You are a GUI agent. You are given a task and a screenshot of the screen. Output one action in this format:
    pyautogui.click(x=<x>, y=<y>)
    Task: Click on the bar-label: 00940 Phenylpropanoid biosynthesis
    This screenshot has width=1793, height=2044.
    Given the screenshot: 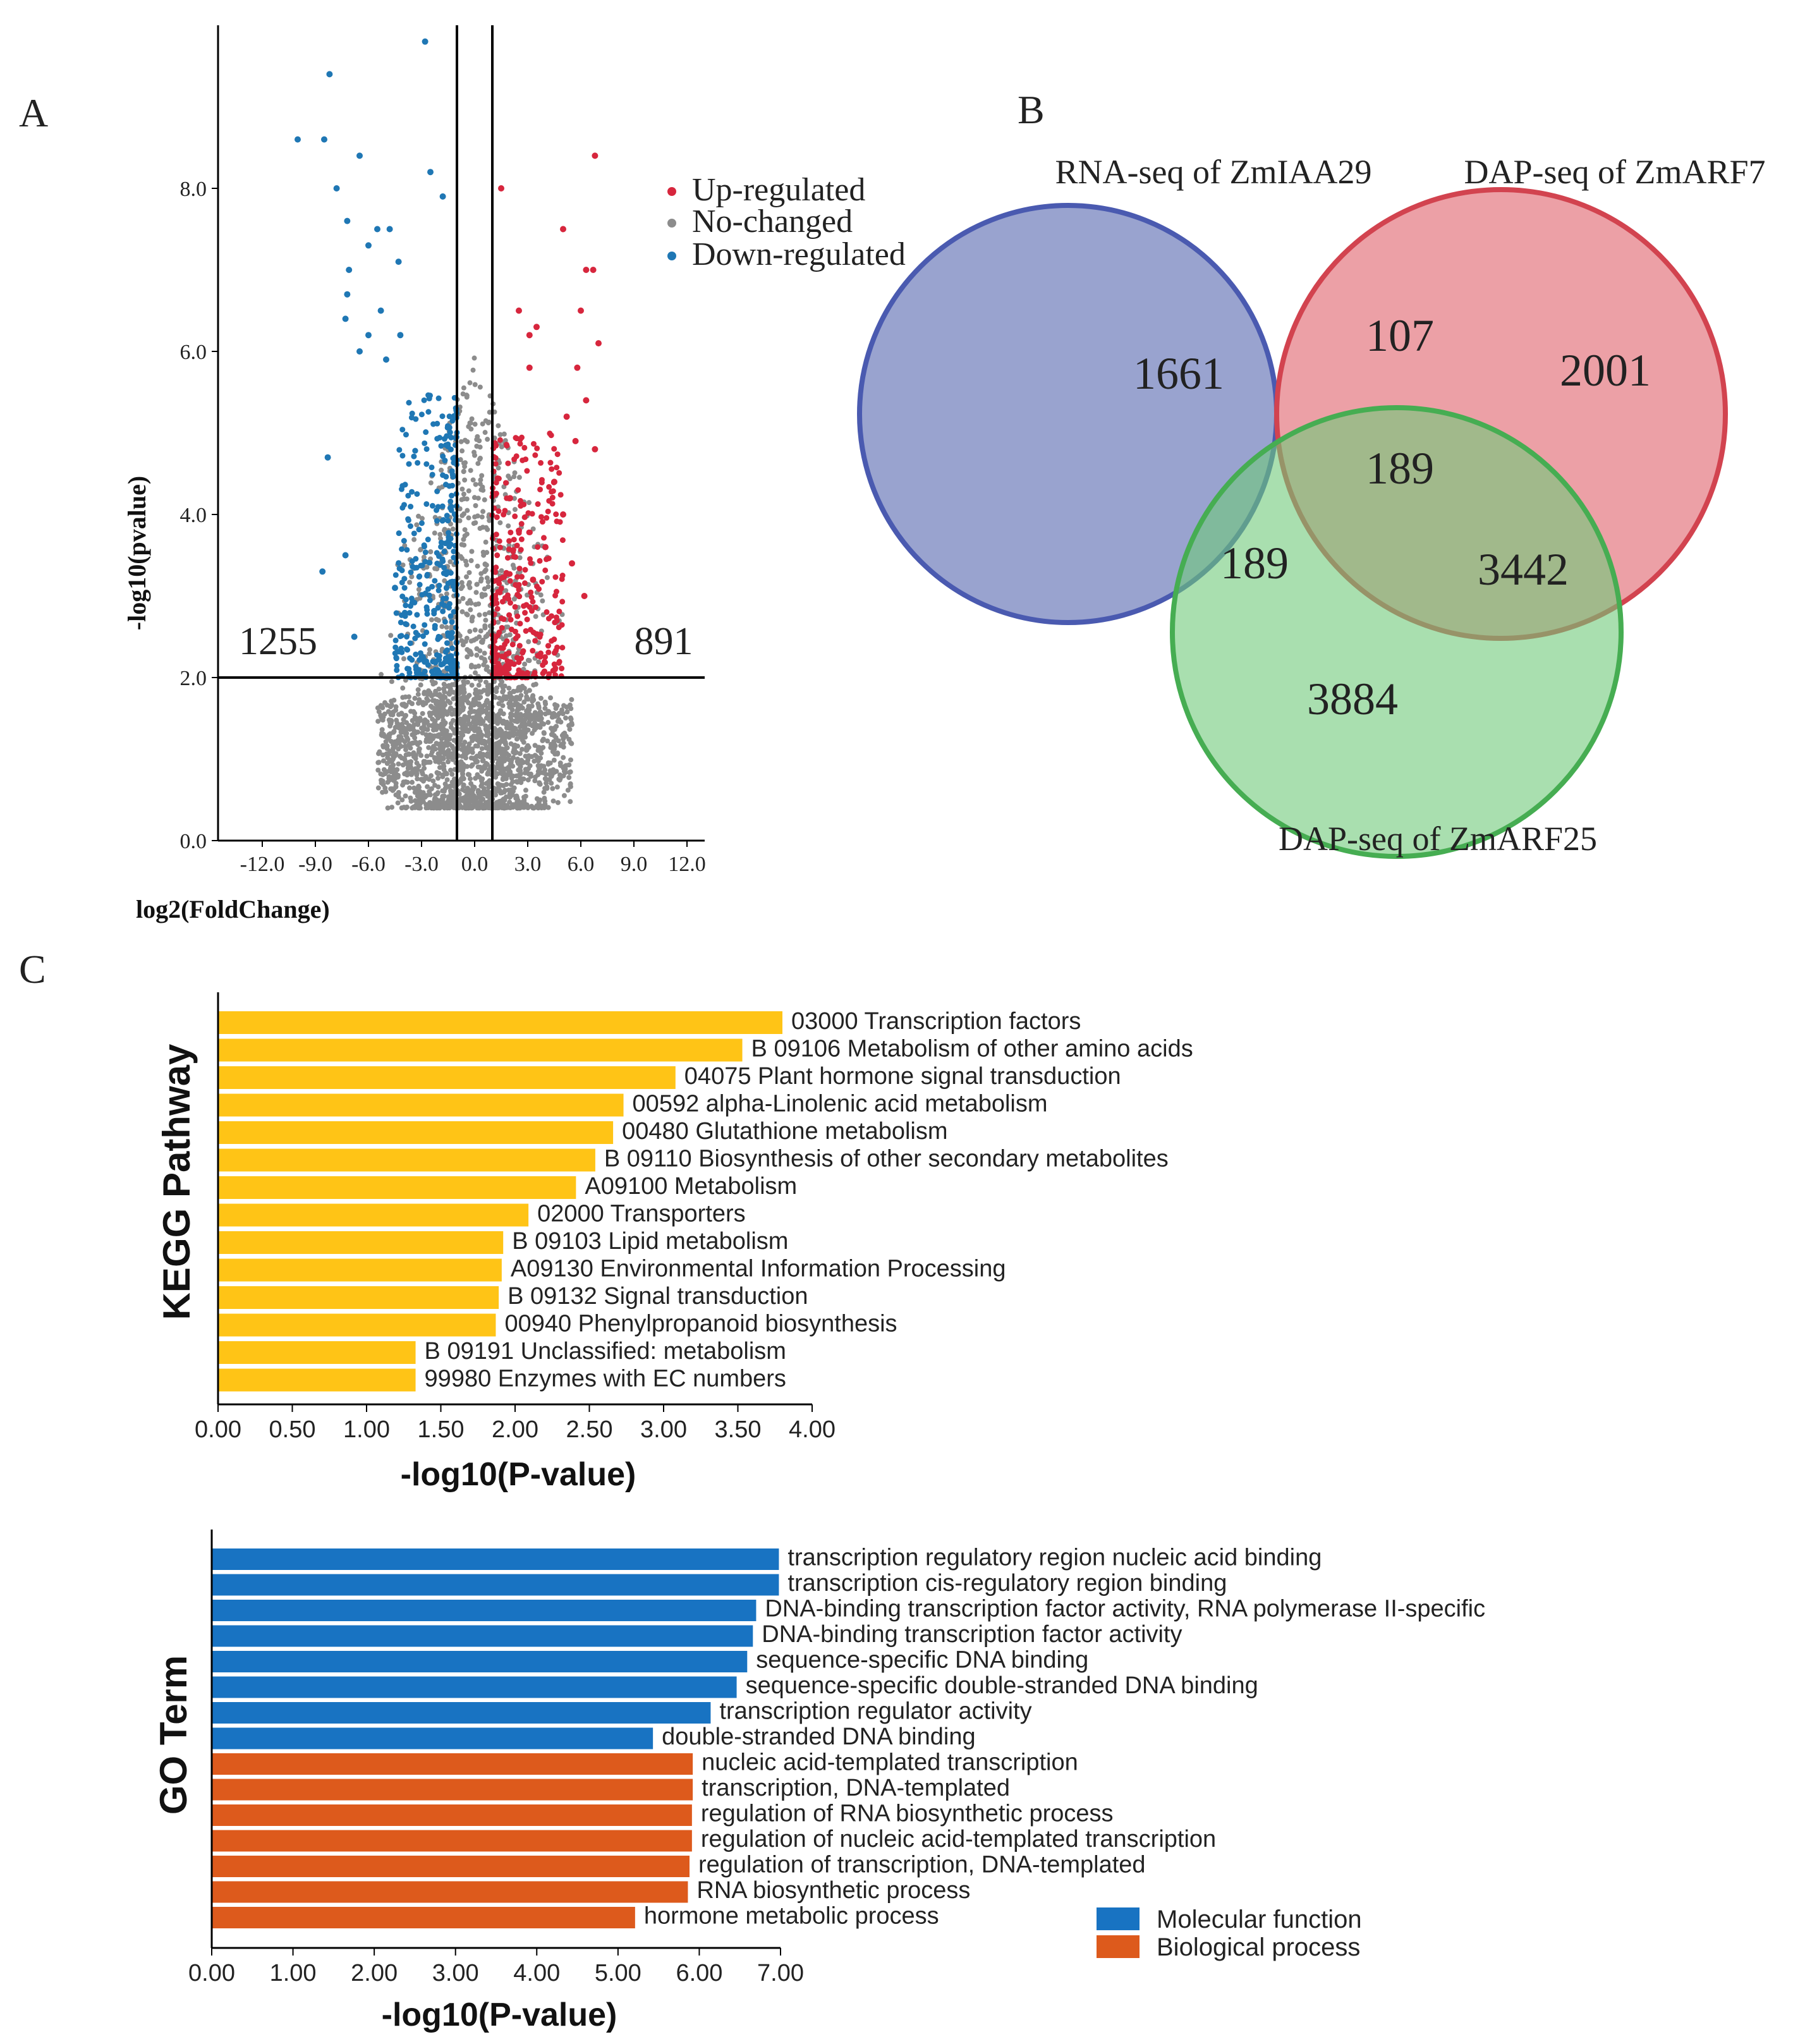 What is the action you would take?
    pyautogui.click(x=701, y=1324)
    